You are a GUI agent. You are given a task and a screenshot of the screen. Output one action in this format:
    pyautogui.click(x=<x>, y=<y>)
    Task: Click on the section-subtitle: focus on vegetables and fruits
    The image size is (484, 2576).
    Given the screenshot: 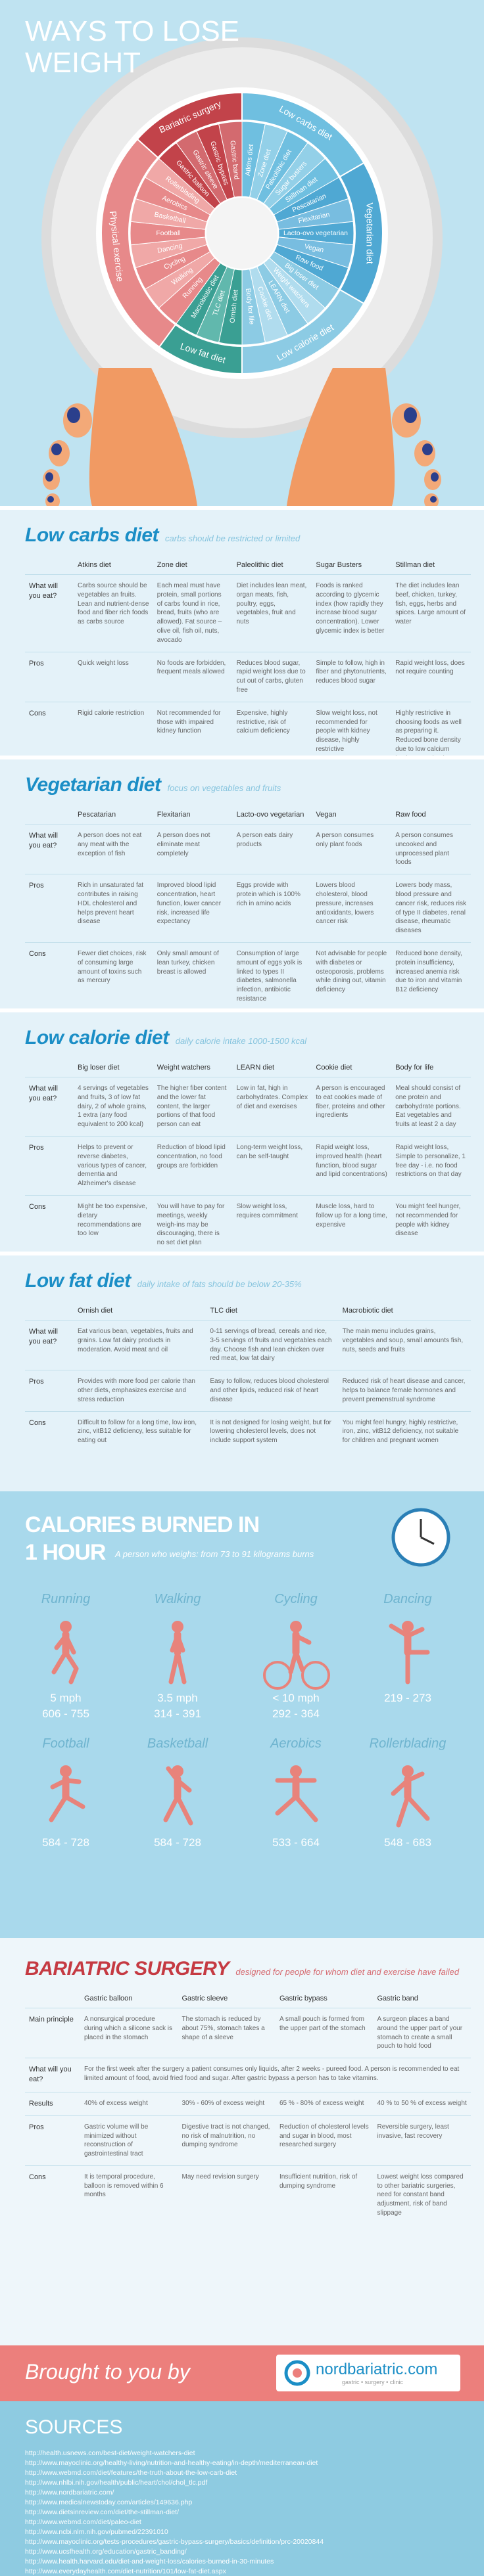 What is the action you would take?
    pyautogui.click(x=224, y=788)
    